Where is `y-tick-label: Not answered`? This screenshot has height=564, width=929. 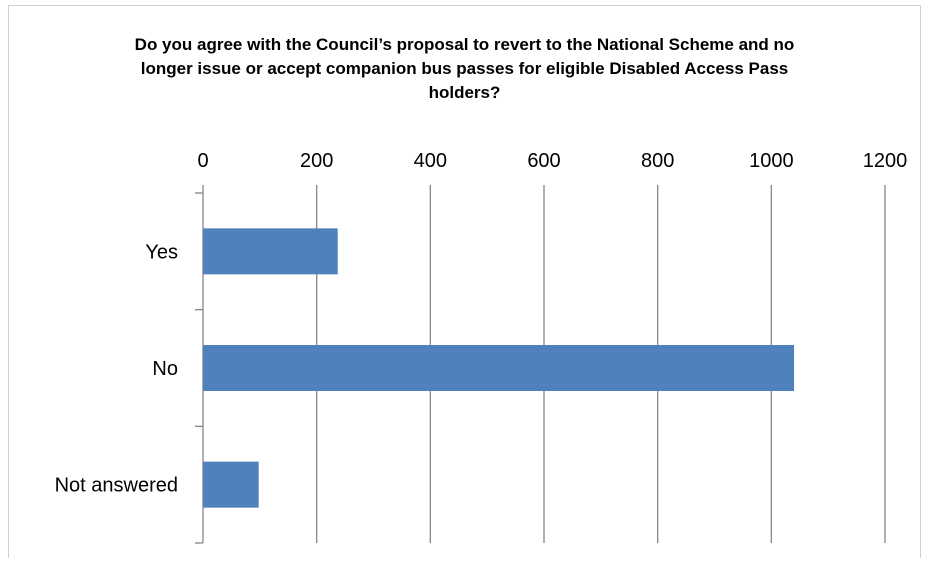
y-tick-label: Not answered is located at coordinates (116, 486).